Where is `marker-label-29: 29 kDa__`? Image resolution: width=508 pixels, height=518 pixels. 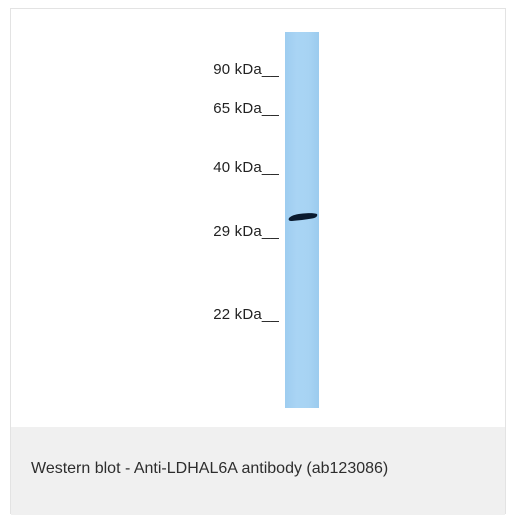 marker-label-29: 29 kDa__ is located at coordinates (246, 231).